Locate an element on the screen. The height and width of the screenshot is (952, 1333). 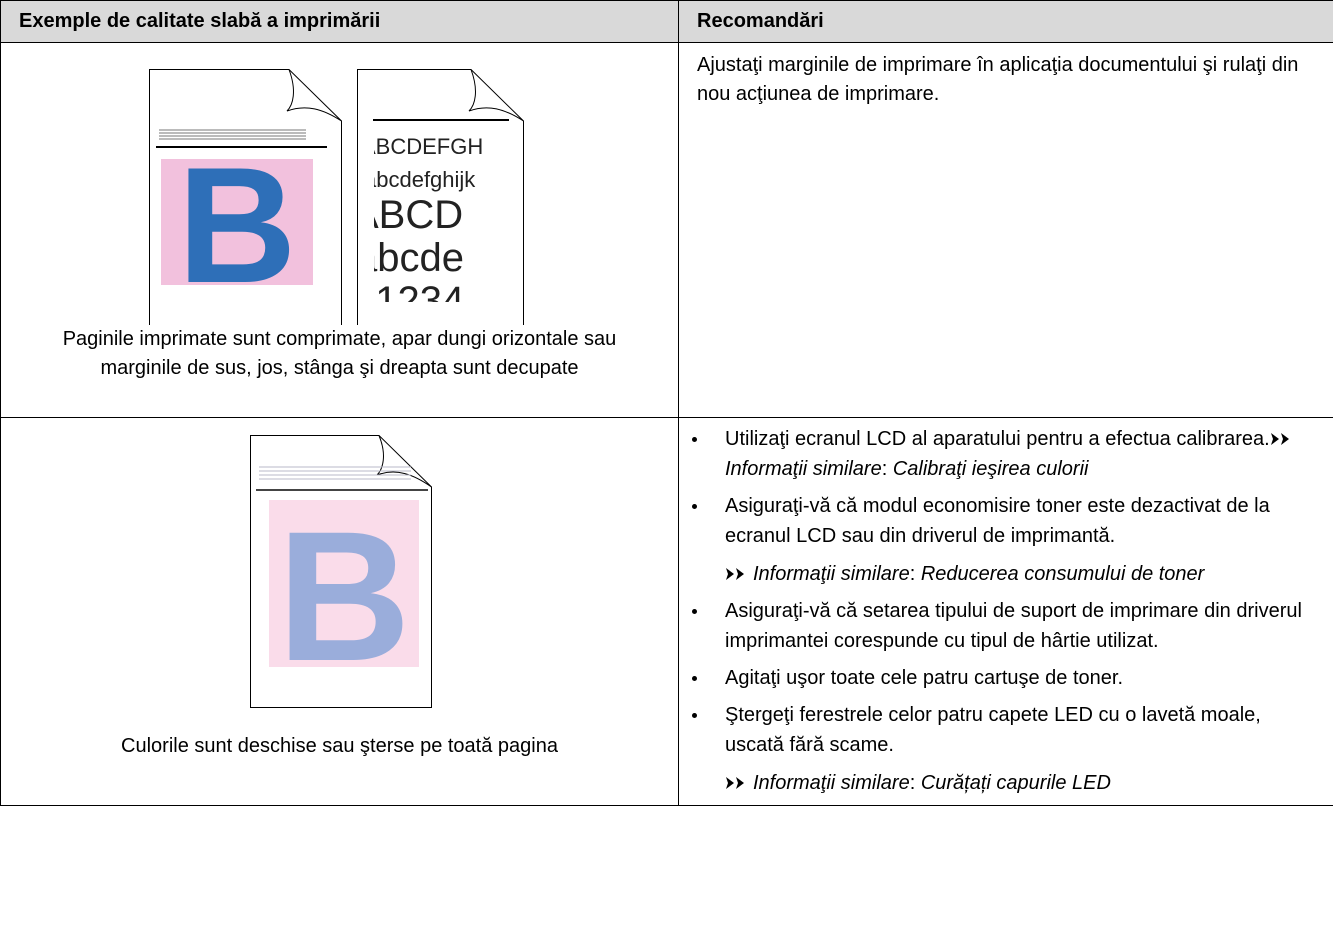
header-cell: Recomandări is located at coordinates (1005, 21).